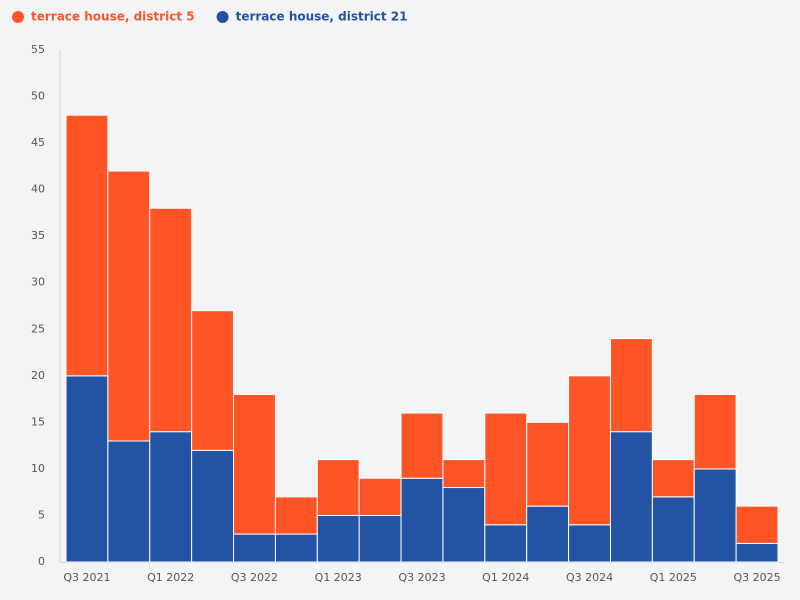 The height and width of the screenshot is (600, 800). I want to click on x-tick-label: Q3 2022, so click(254, 577).